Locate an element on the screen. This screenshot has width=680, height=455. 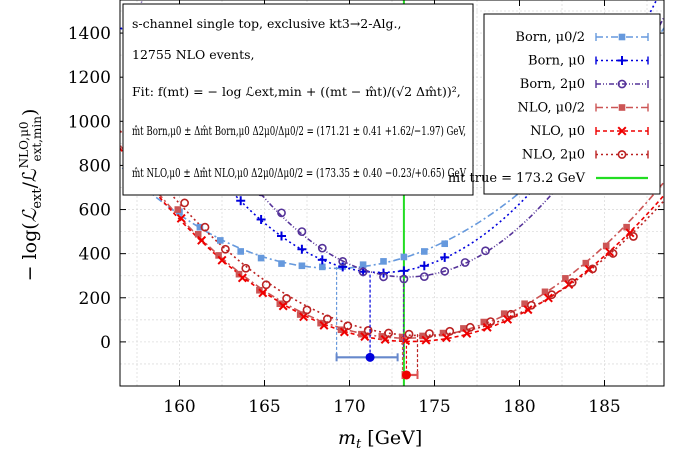
legend-label: NLO, μ0 is located at coordinates (557, 131).